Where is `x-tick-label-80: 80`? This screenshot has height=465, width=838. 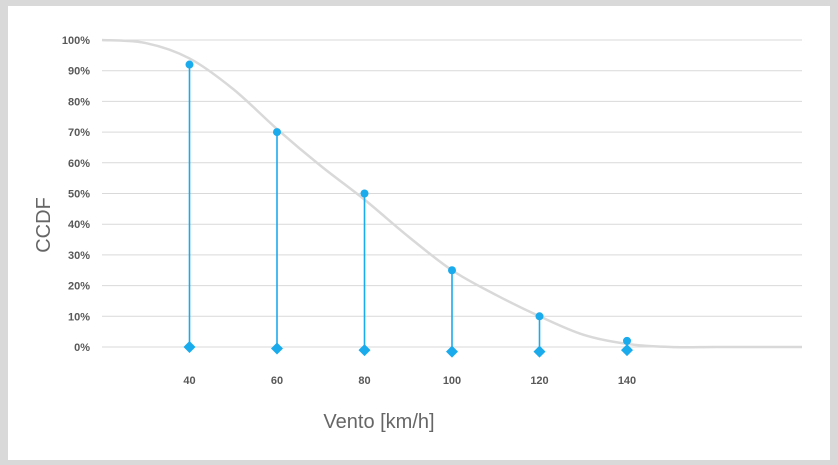
x-tick-label-80: 80 is located at coordinates (364, 381).